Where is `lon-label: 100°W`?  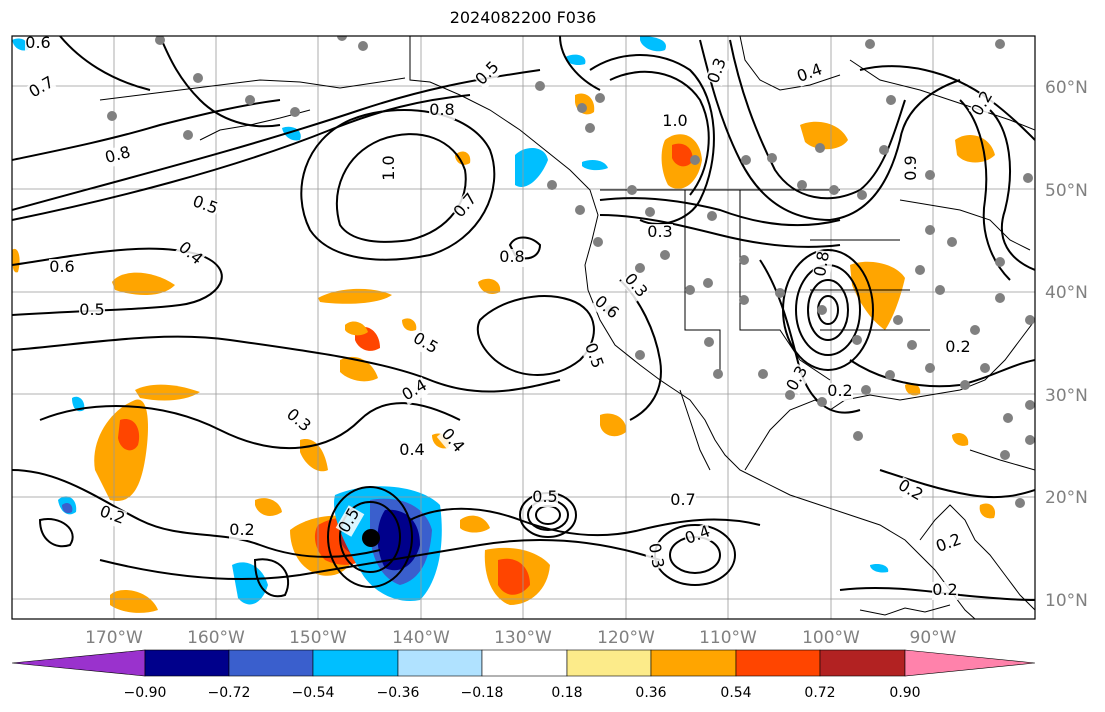 lon-label: 100°W is located at coordinates (831, 638).